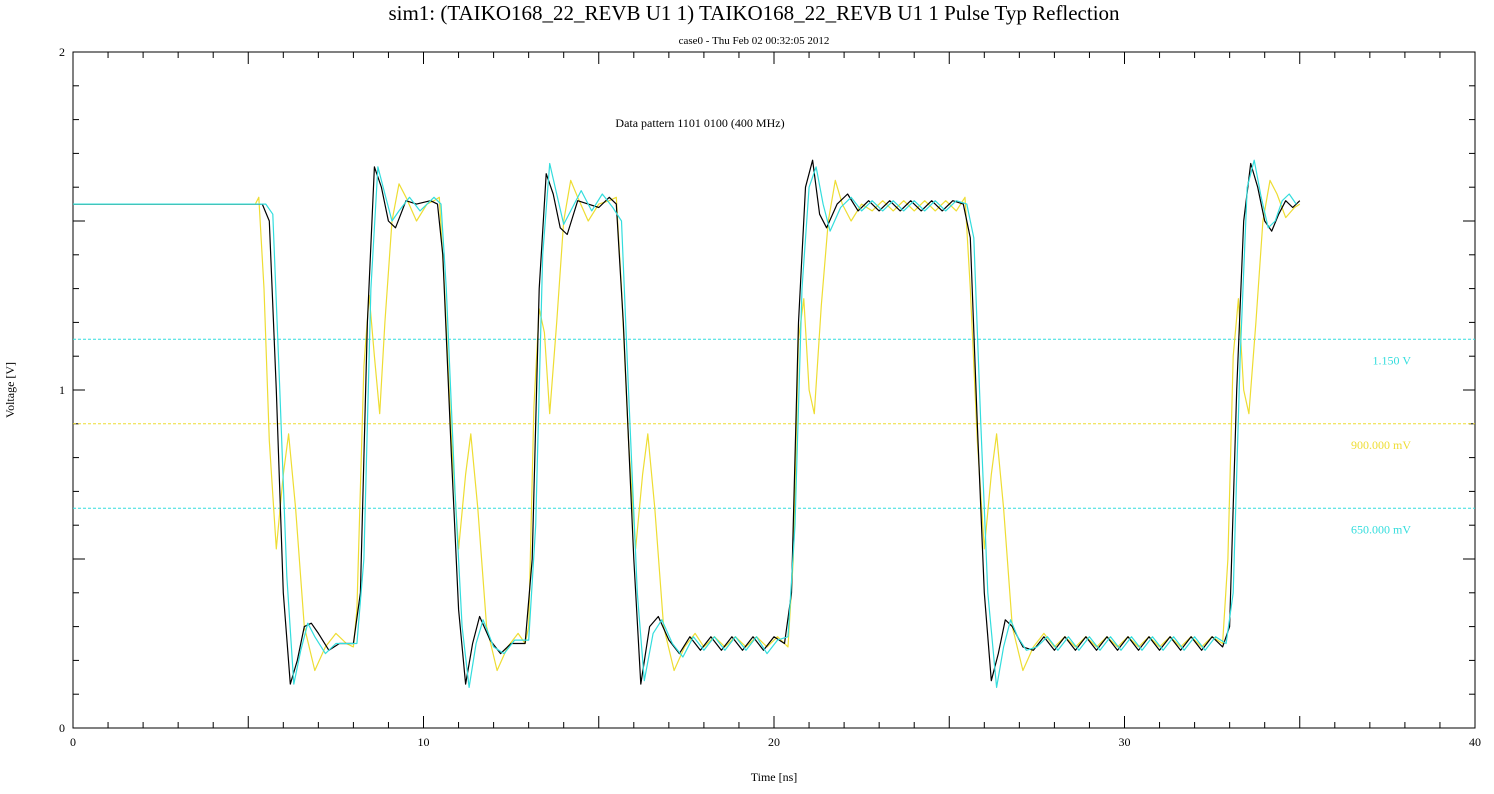 This screenshot has height=794, width=1494. I want to click on x-tick-label: 30, so click(1125, 742).